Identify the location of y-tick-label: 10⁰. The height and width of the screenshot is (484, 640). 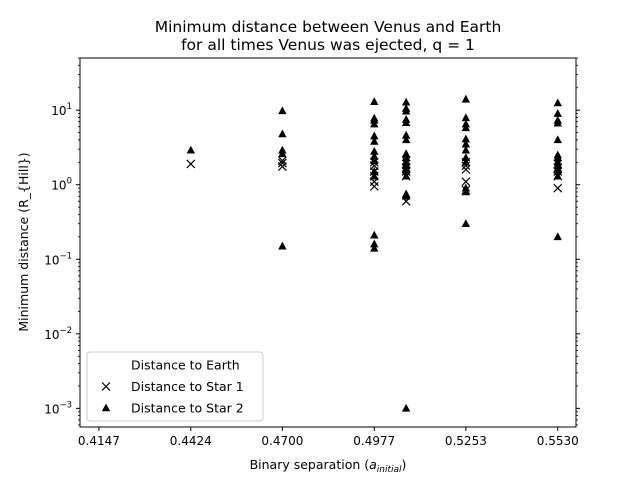
(61, 185).